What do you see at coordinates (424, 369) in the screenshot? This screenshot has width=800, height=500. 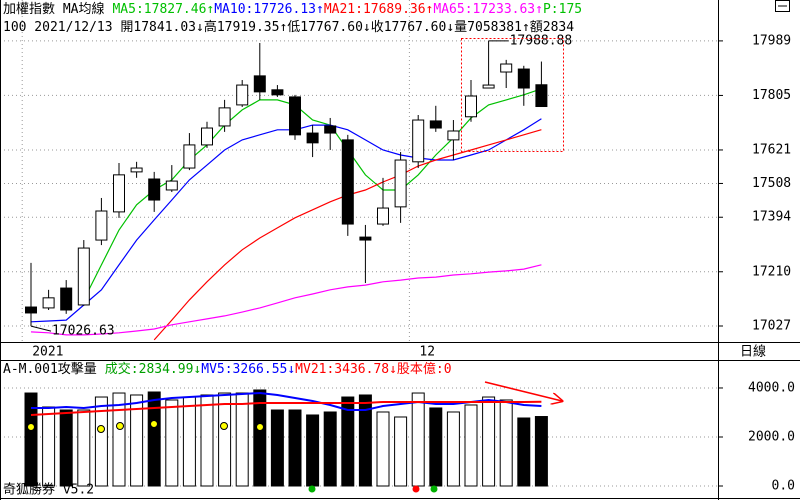 I see `legend-entry: 股本億:0` at bounding box center [424, 369].